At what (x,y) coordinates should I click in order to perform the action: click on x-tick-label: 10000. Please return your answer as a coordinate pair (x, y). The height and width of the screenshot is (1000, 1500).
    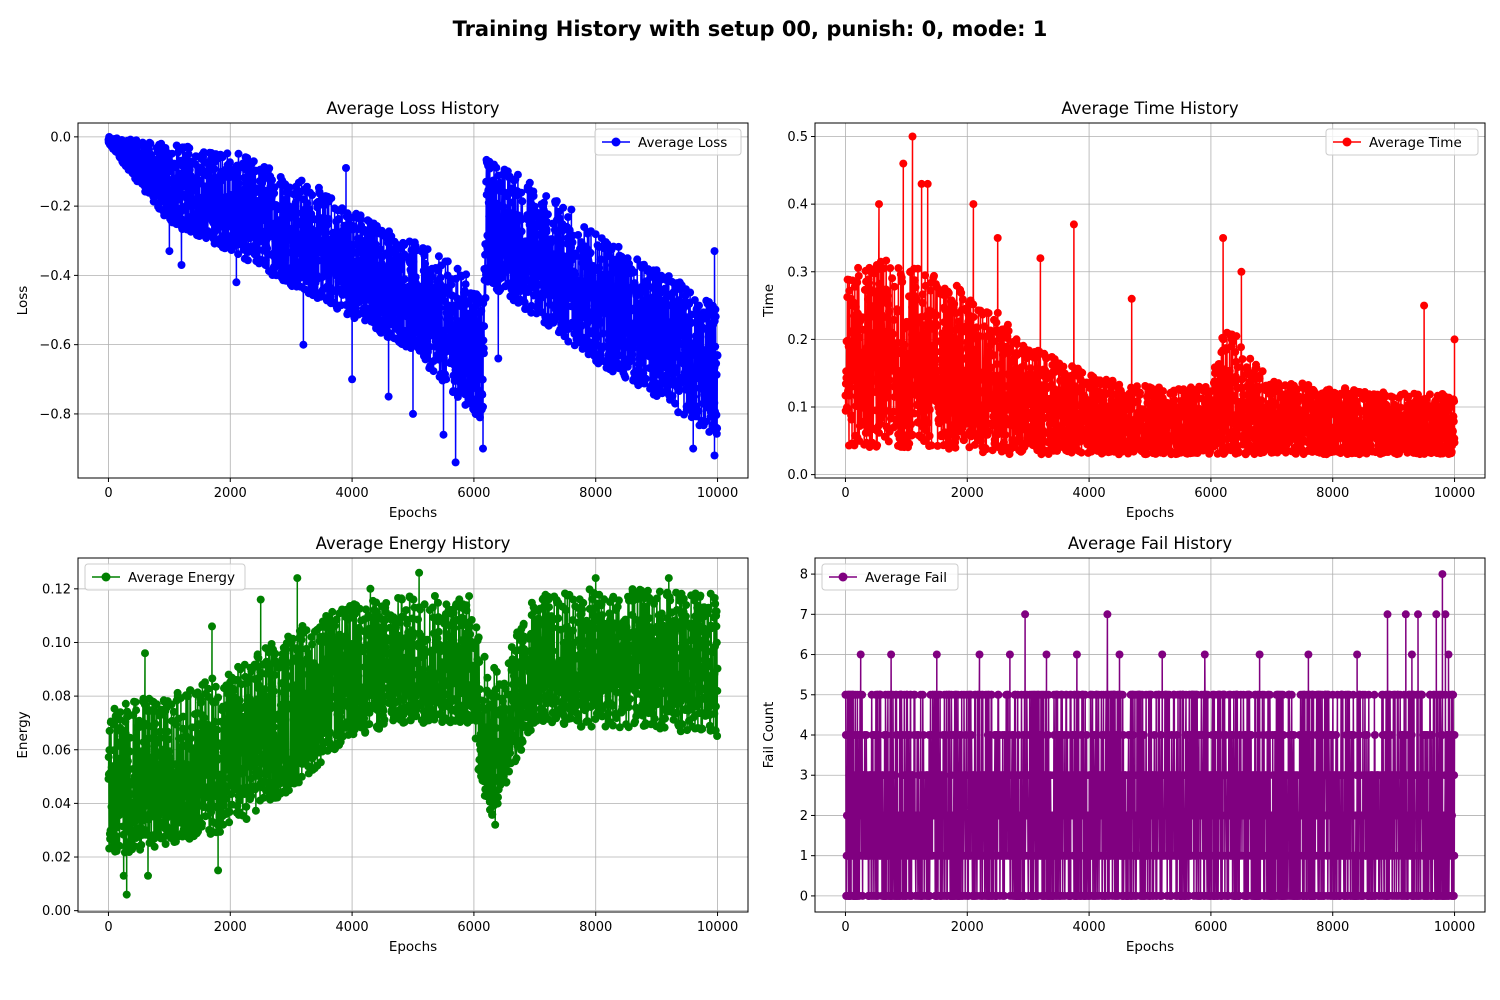
    Looking at the image, I should click on (717, 493).